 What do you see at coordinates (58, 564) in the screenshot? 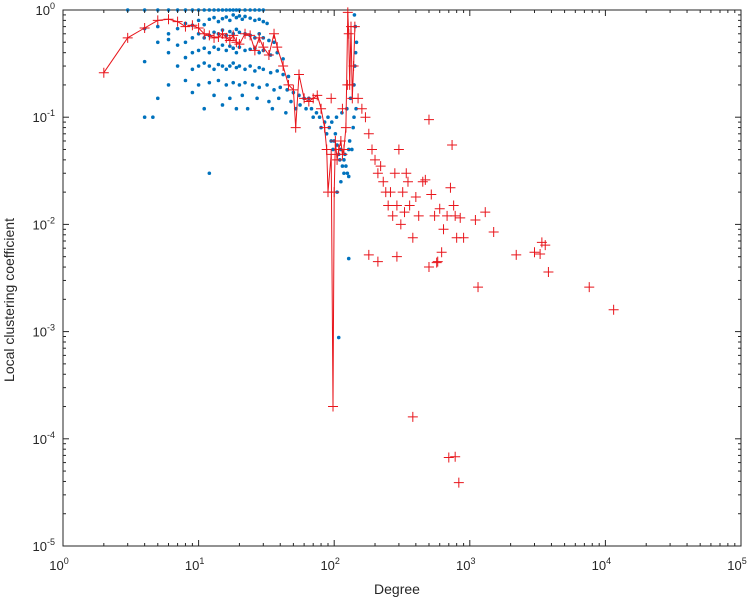
I see `x-tick-label: 10⁰` at bounding box center [58, 564].